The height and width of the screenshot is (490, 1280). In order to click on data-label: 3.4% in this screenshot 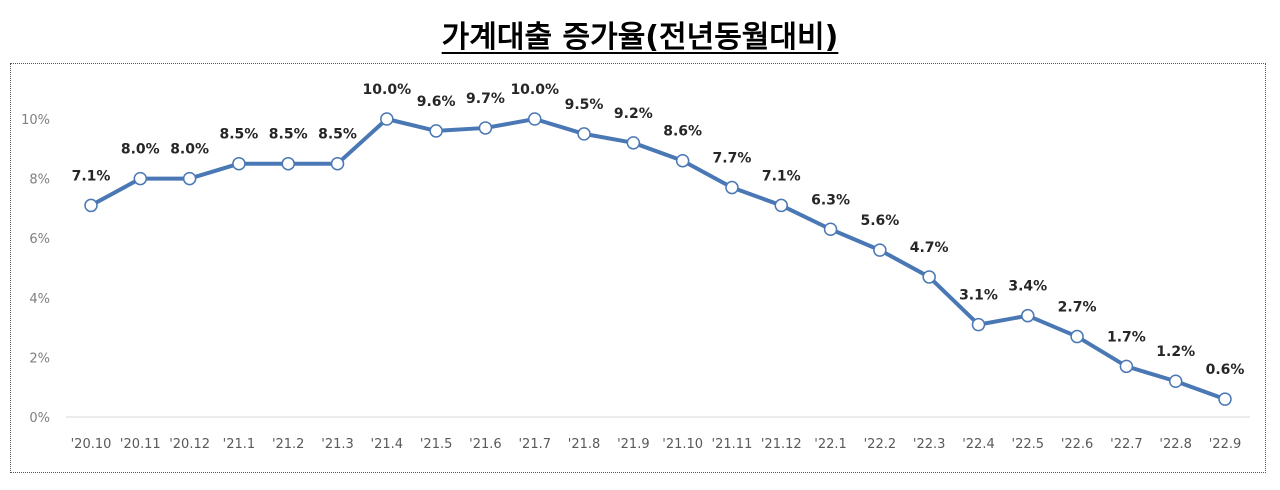, I will do `click(1027, 287)`.